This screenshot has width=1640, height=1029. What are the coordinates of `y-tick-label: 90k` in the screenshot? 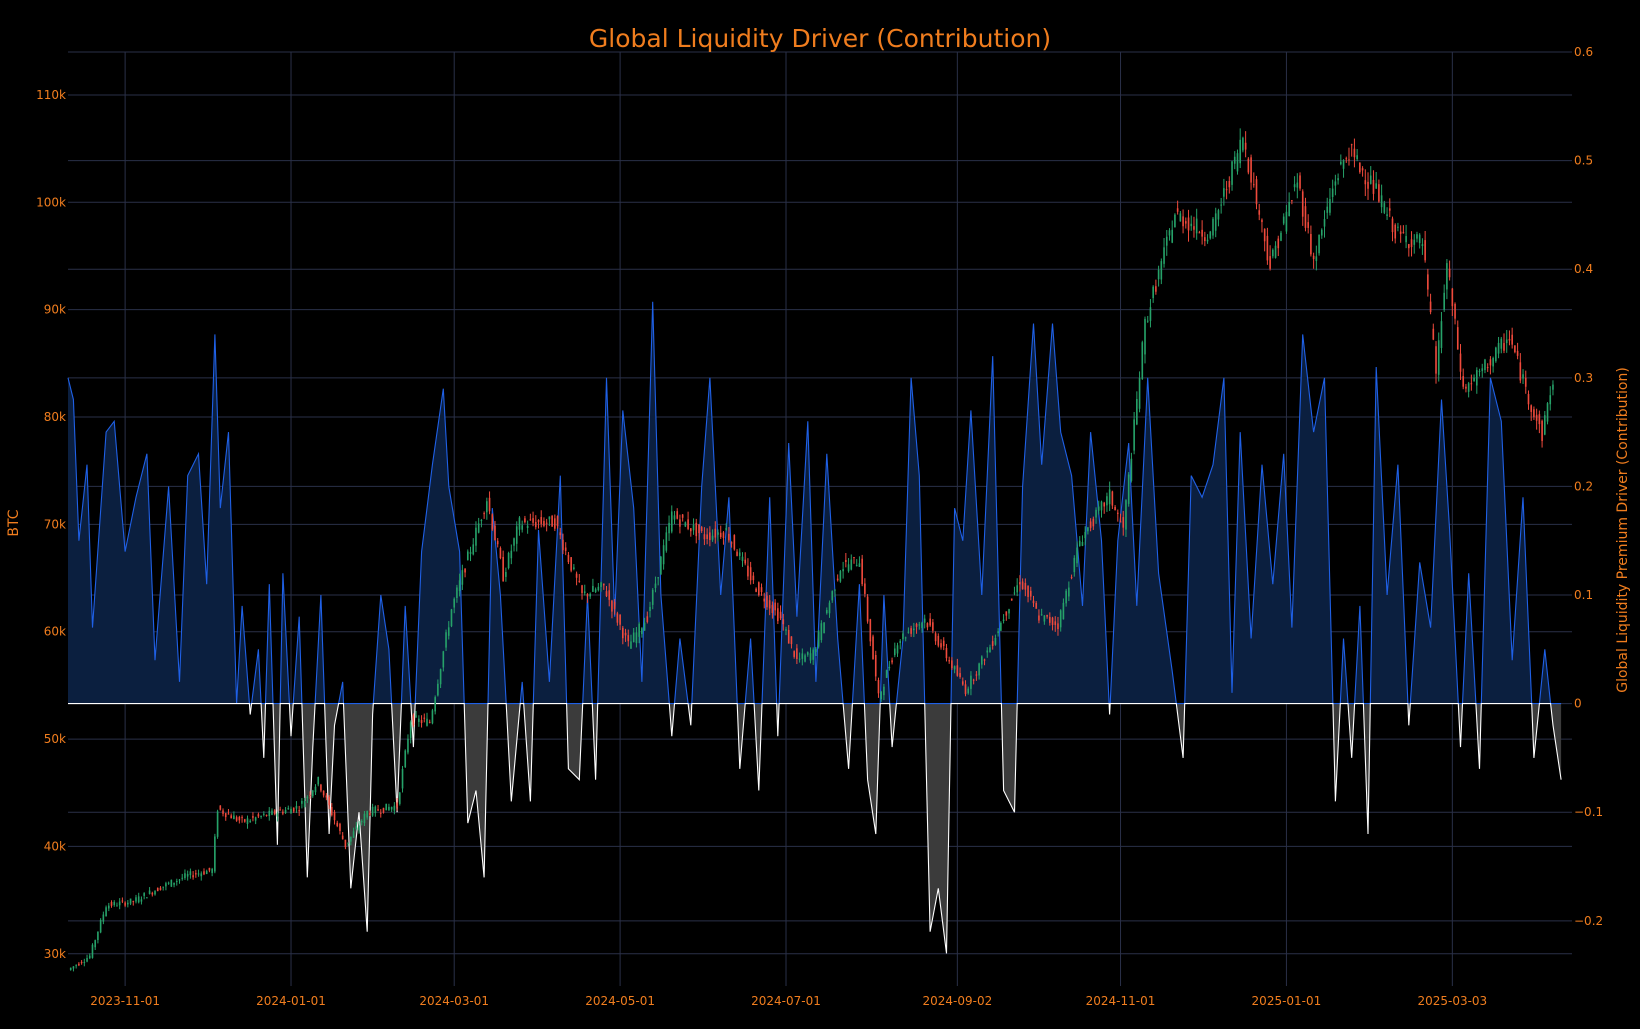 It's located at (55, 310).